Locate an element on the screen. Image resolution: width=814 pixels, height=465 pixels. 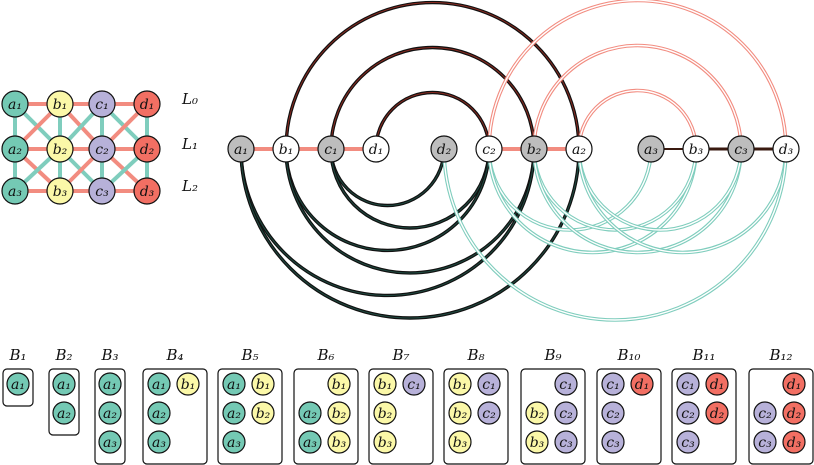
block-title: B₁ is located at coordinates (17, 355).